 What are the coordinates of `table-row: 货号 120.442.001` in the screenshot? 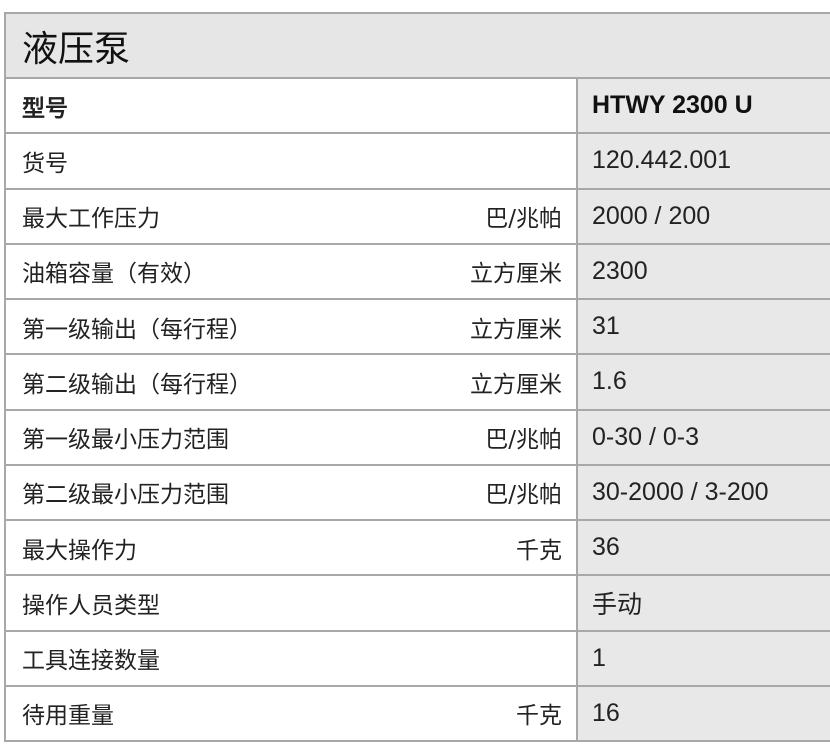 It's located at (418, 162).